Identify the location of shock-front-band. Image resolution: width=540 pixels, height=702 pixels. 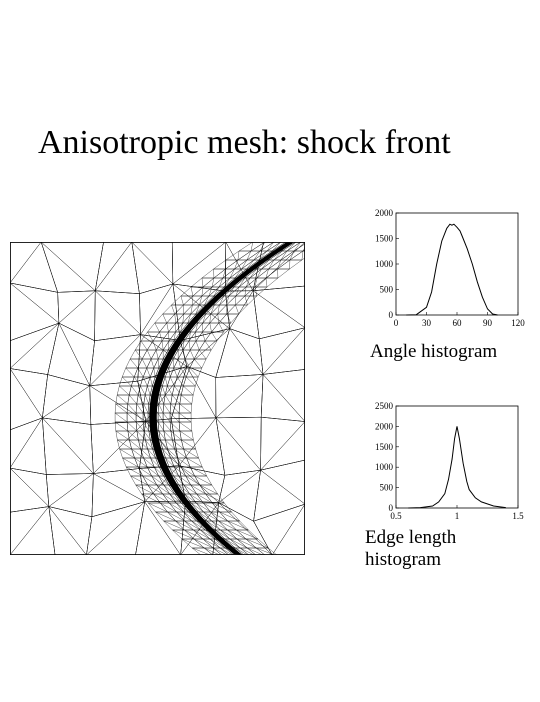
(221, 398).